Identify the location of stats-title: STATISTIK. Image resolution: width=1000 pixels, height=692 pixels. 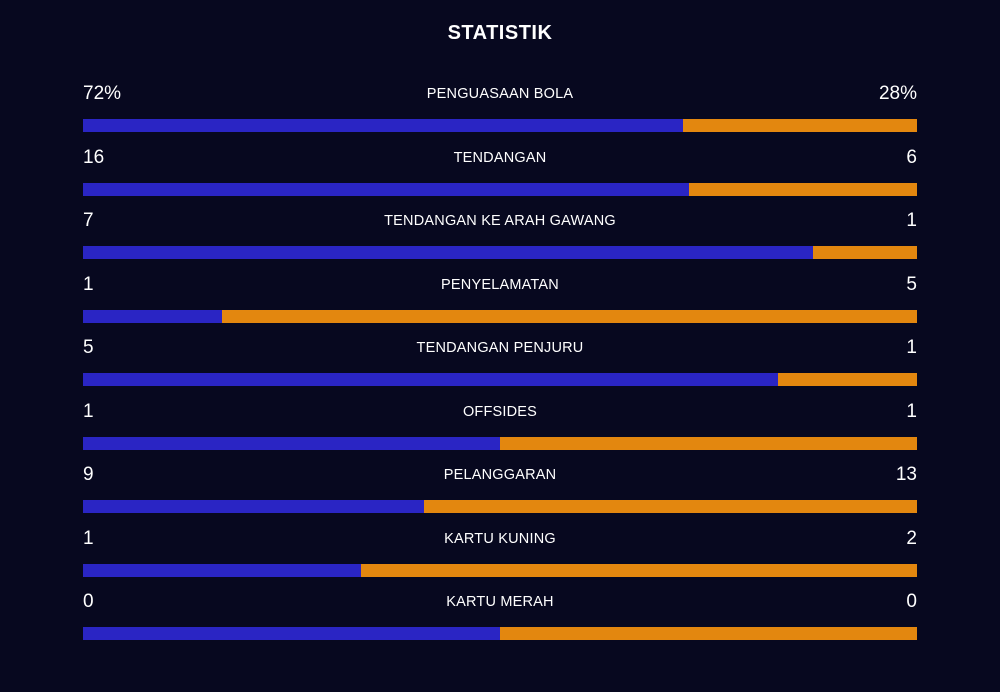
(500, 33).